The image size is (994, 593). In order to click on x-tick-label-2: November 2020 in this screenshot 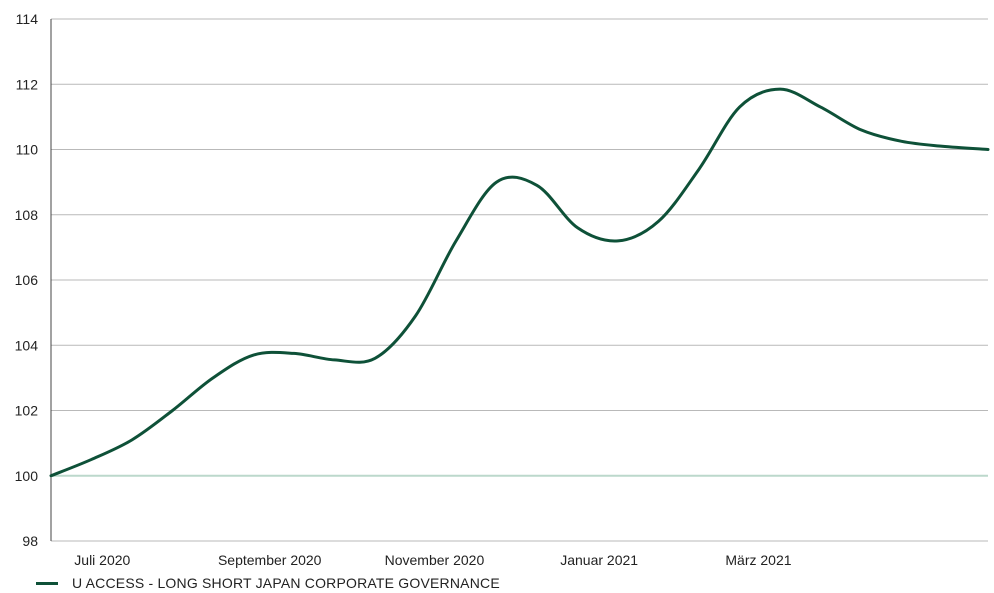, I will do `click(435, 560)`.